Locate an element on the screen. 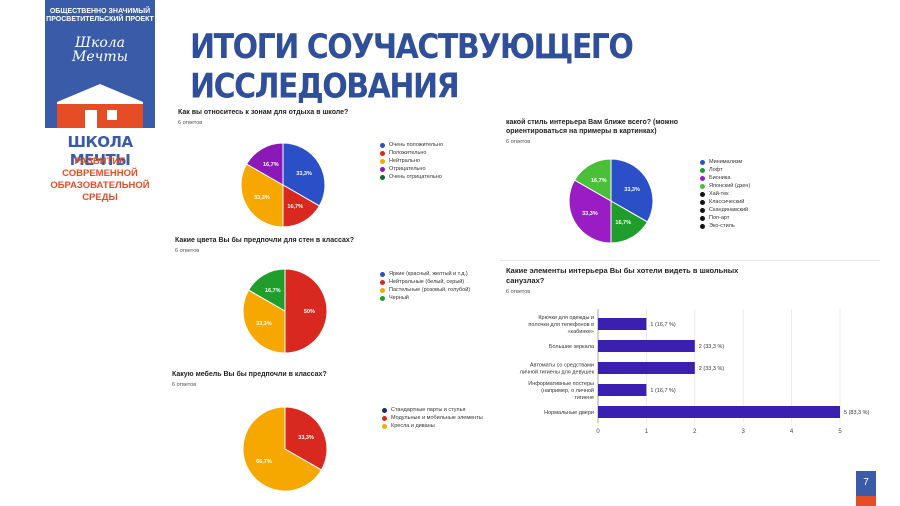 The image size is (900, 506). legend-item: Эко-стиль is located at coordinates (725, 226).